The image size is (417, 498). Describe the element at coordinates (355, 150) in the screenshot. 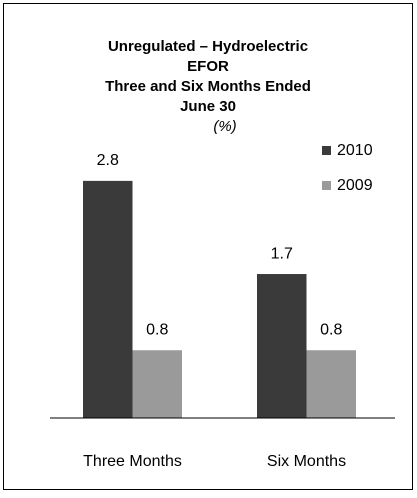

I see `legend-label: 2010` at that location.